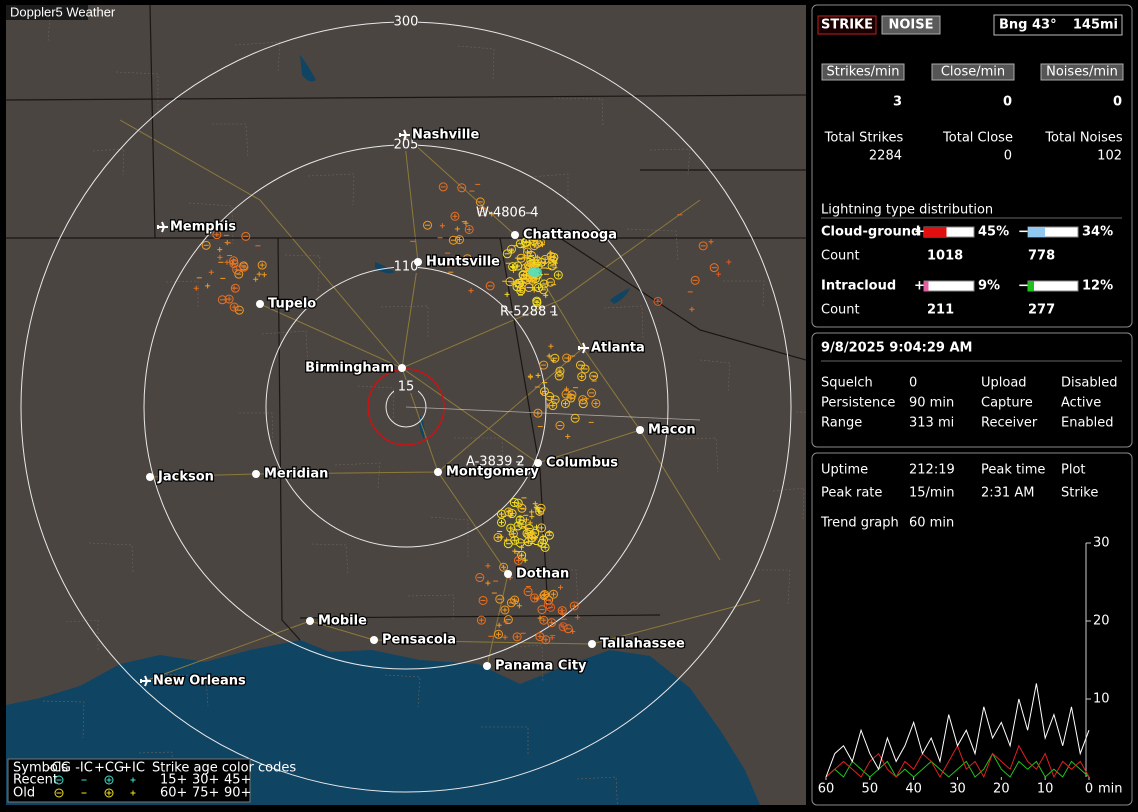 The image size is (1138, 812). I want to click on legend-age: 60+, so click(173, 793).